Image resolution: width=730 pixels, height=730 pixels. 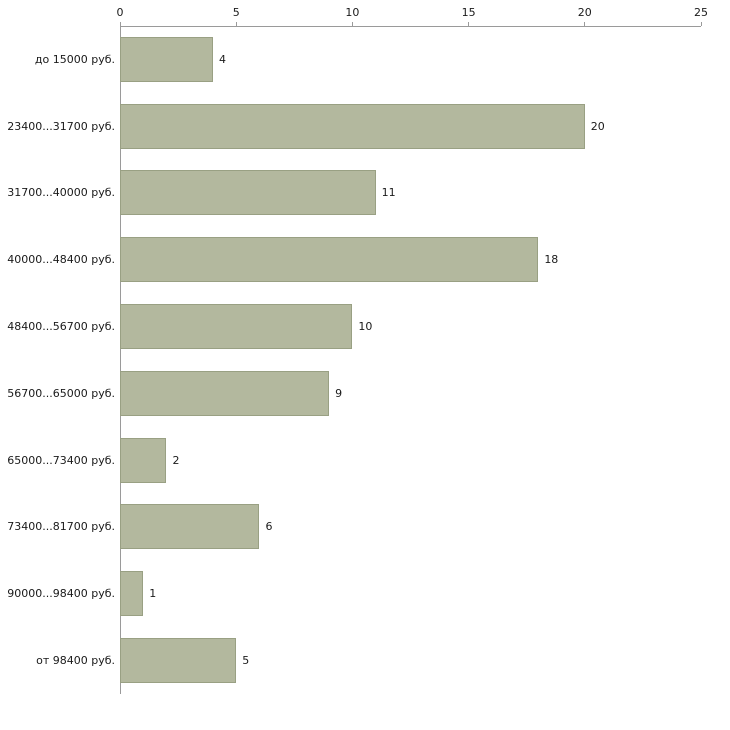 I want to click on bar-row: 90000...98400 руб. 1, so click(x=350, y=593).